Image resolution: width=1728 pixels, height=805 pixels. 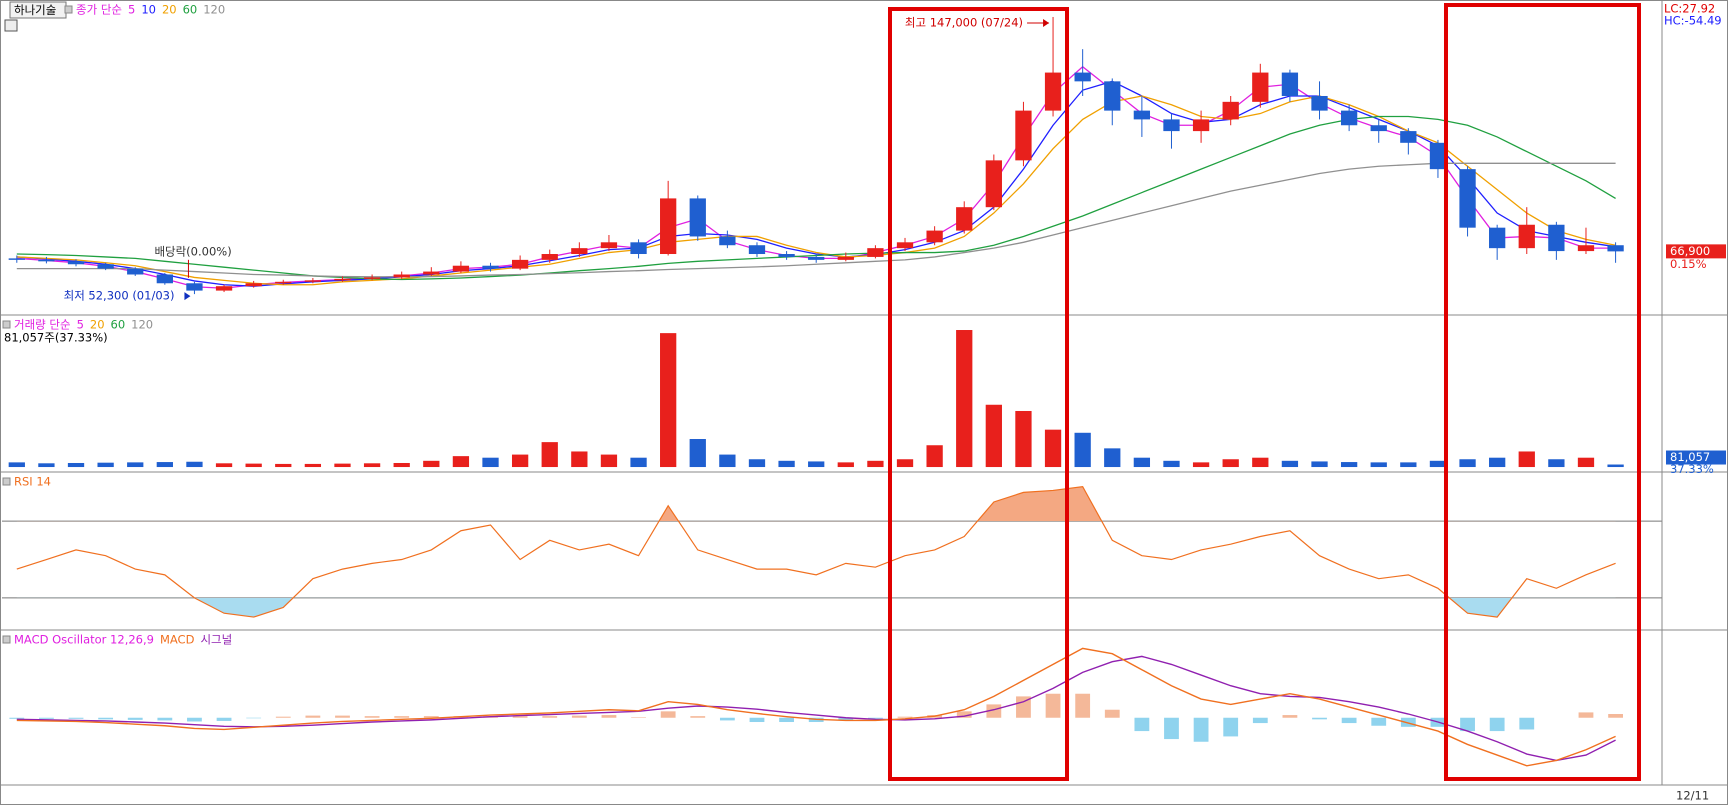 I want to click on legend-entry: 10, so click(x=148, y=10).